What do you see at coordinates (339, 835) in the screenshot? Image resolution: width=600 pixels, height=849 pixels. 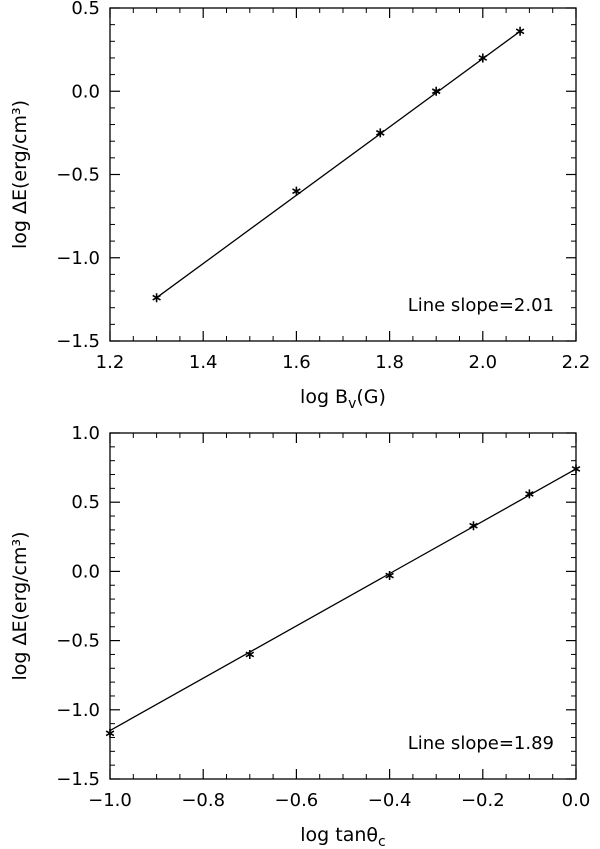 I see `x-axis-label-main: log tanθ` at bounding box center [339, 835].